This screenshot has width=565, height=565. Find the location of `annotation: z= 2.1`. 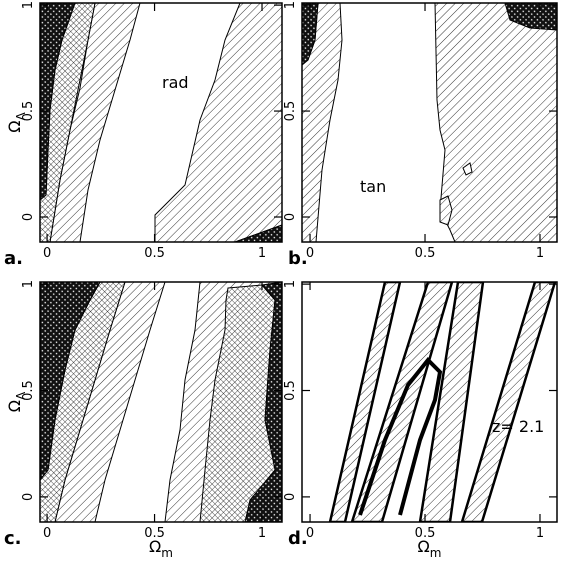

annotation: z= 2.1 is located at coordinates (518, 426).